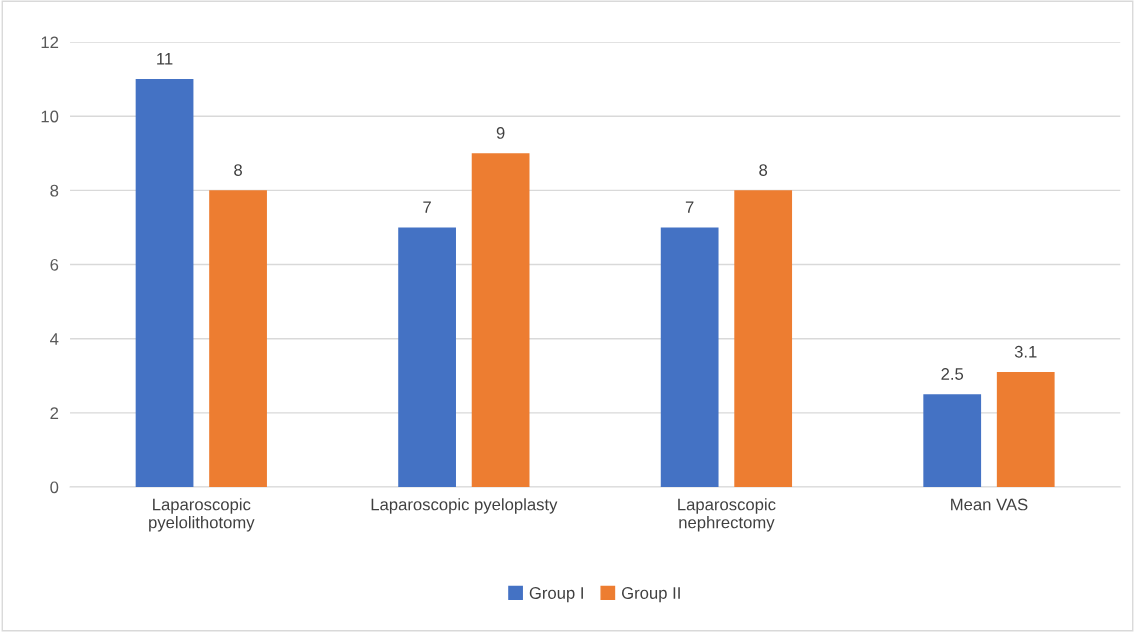 This screenshot has height=632, width=1135. What do you see at coordinates (556, 595) in the screenshot?
I see `legend-label: Group I` at bounding box center [556, 595].